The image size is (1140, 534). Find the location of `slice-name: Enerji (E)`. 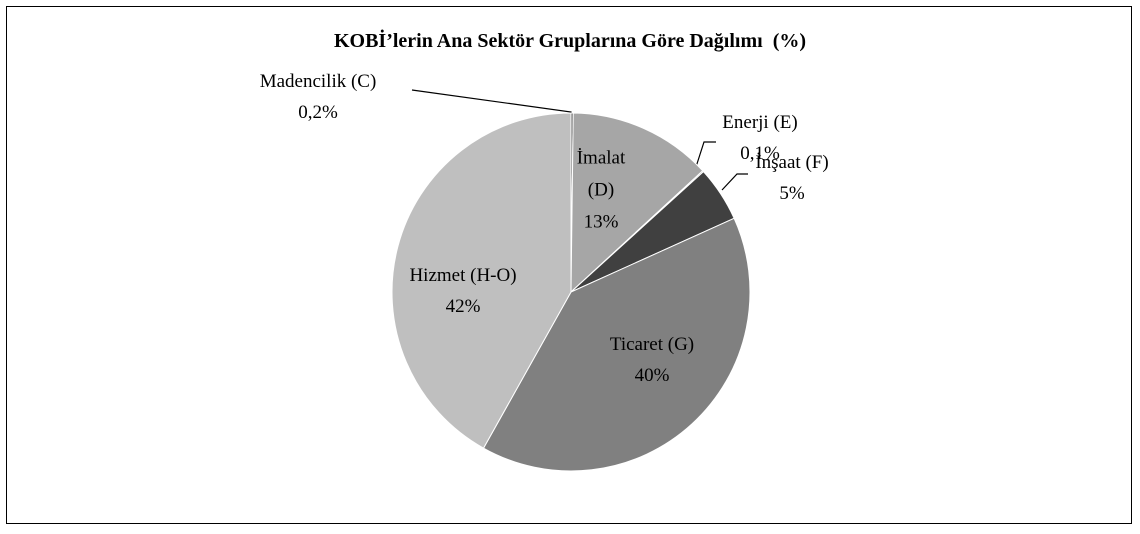

slice-name: Enerji (E) is located at coordinates (760, 122).